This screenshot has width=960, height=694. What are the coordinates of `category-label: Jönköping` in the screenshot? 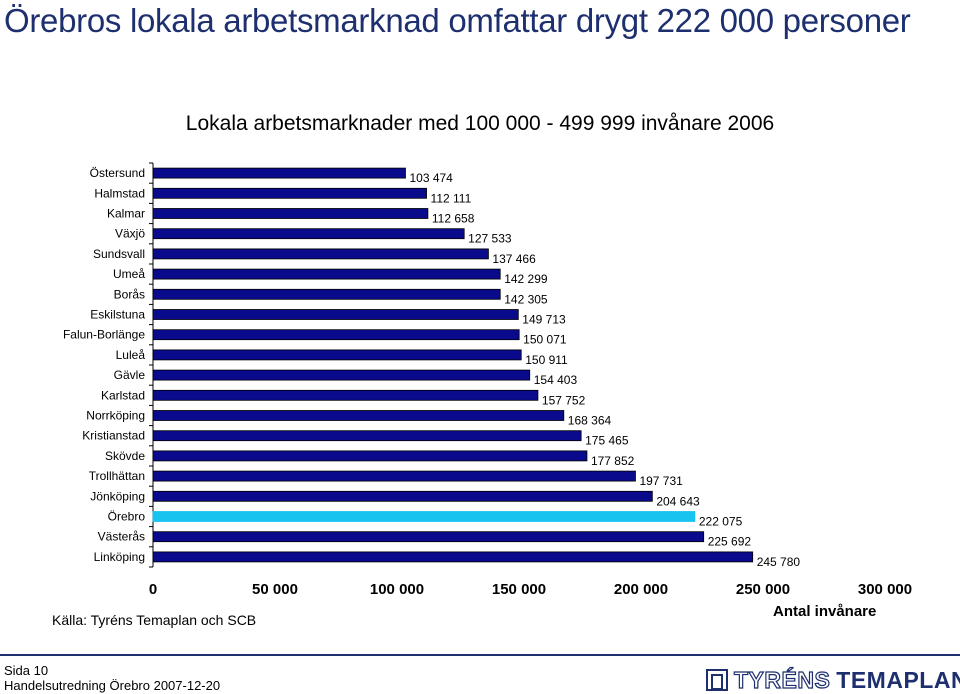 It's located at (117, 496).